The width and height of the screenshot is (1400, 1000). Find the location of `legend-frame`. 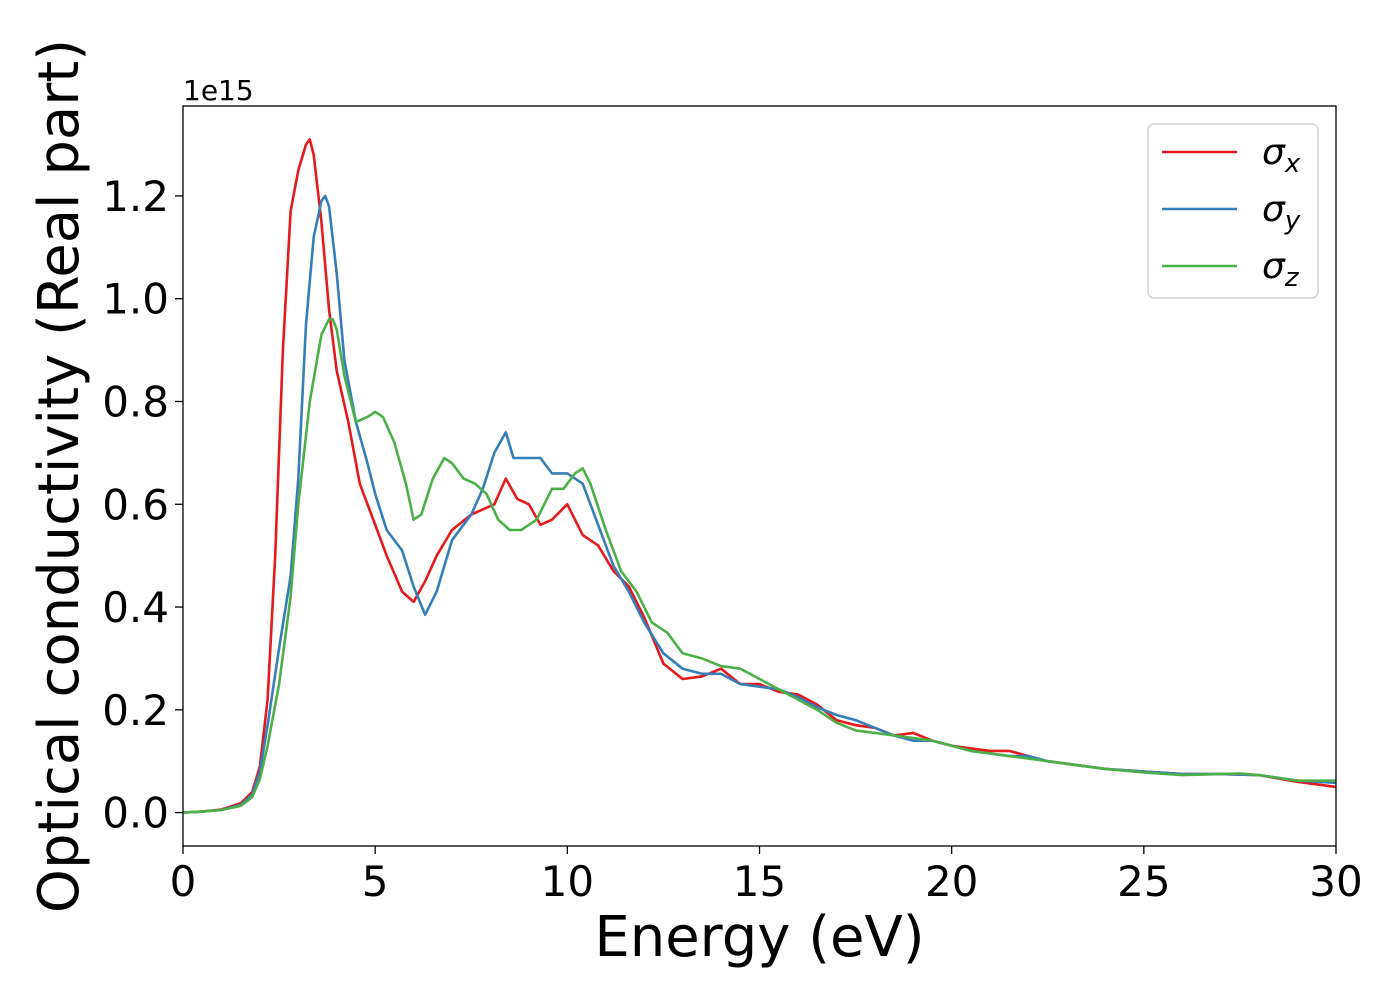

legend-frame is located at coordinates (1233, 211).